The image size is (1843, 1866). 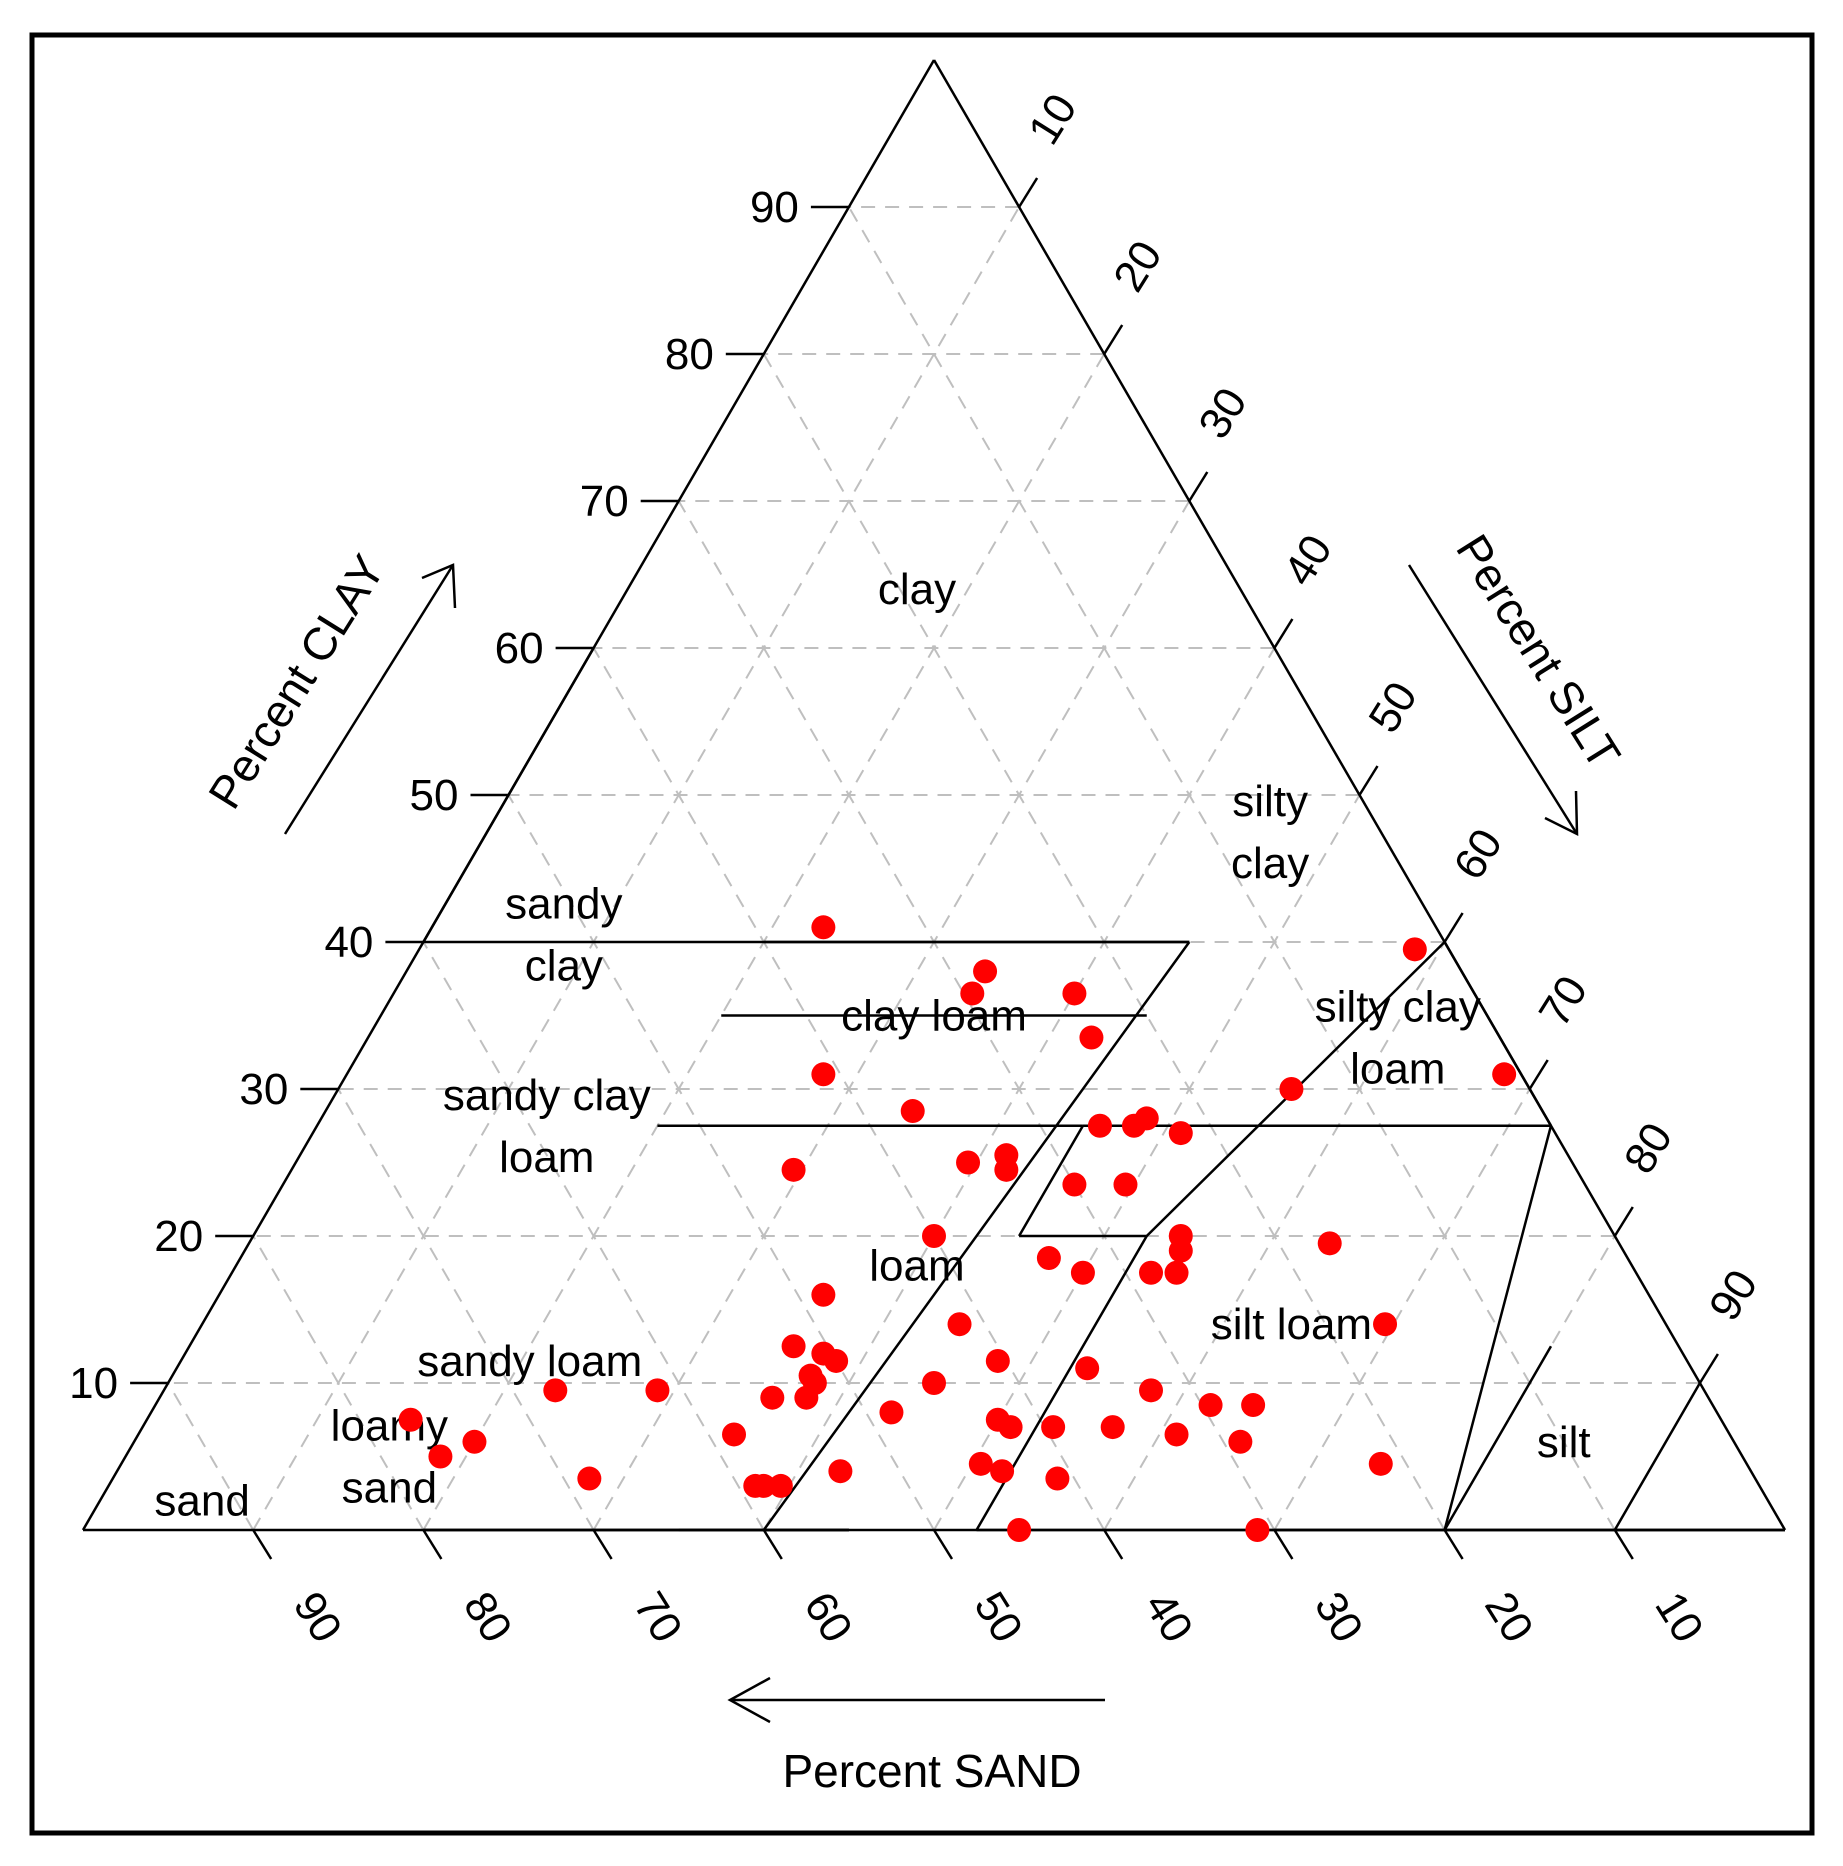 I want to click on clay-tick-label: 30, so click(x=263, y=1089).